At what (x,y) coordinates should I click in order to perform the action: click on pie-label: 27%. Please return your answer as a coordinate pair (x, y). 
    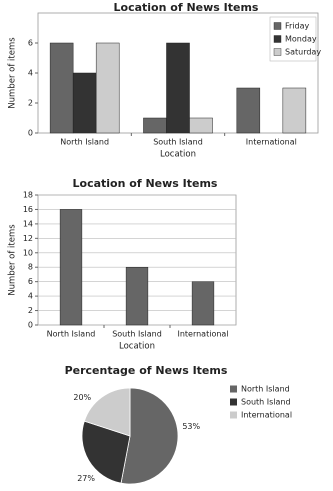
    Looking at the image, I should click on (86, 478).